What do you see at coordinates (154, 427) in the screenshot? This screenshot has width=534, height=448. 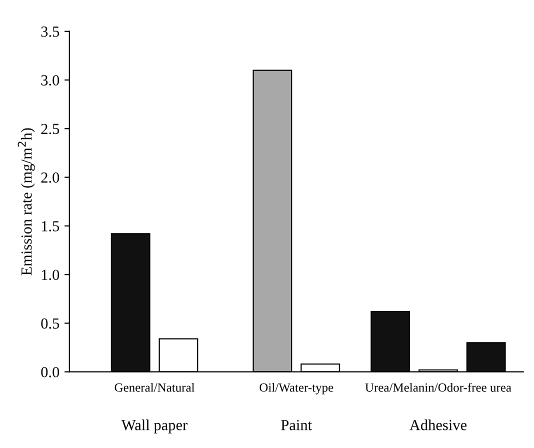 I see `text: Wall paper` at bounding box center [154, 427].